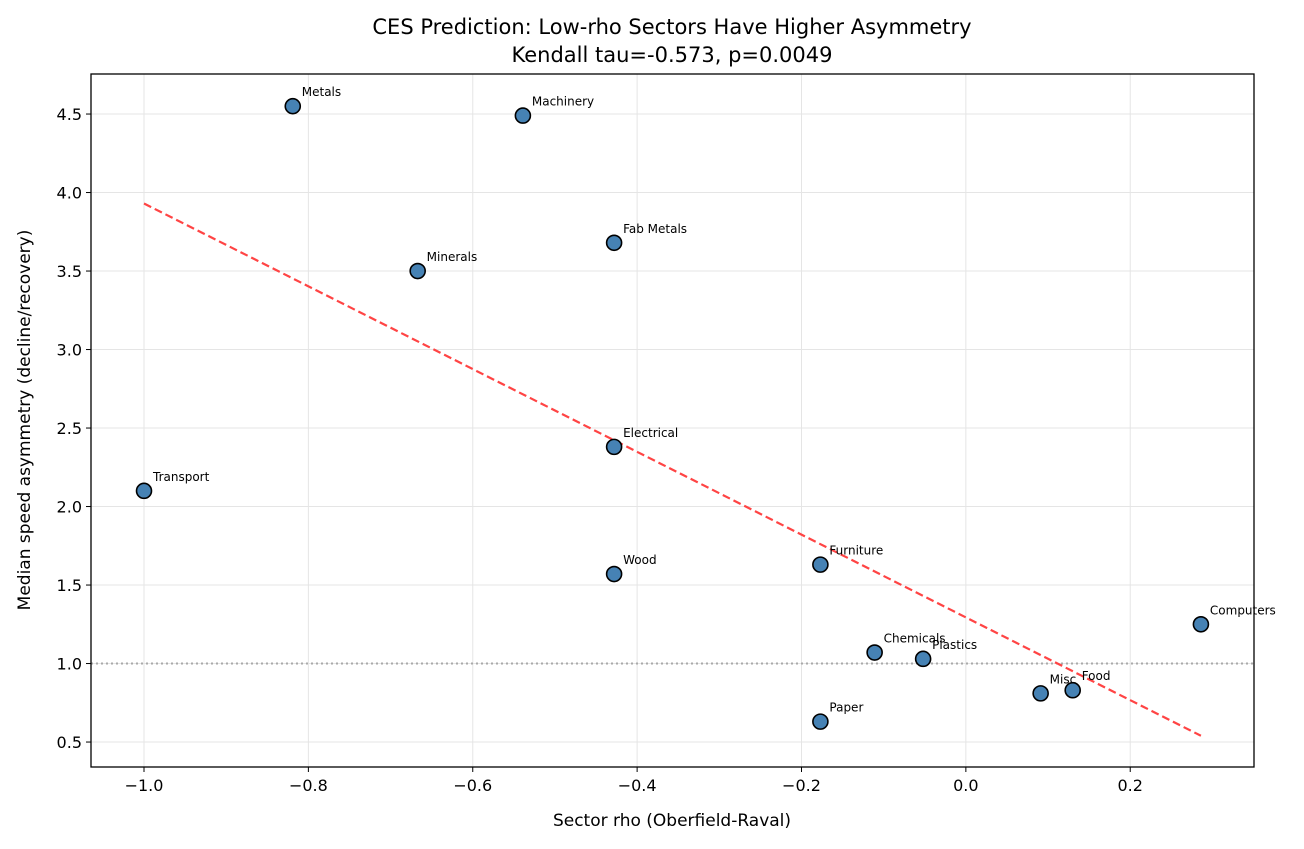 Image resolution: width=1304 pixels, height=849 pixels. Describe the element at coordinates (144, 785) in the screenshot. I see `x-tick-label: −1.0` at that location.